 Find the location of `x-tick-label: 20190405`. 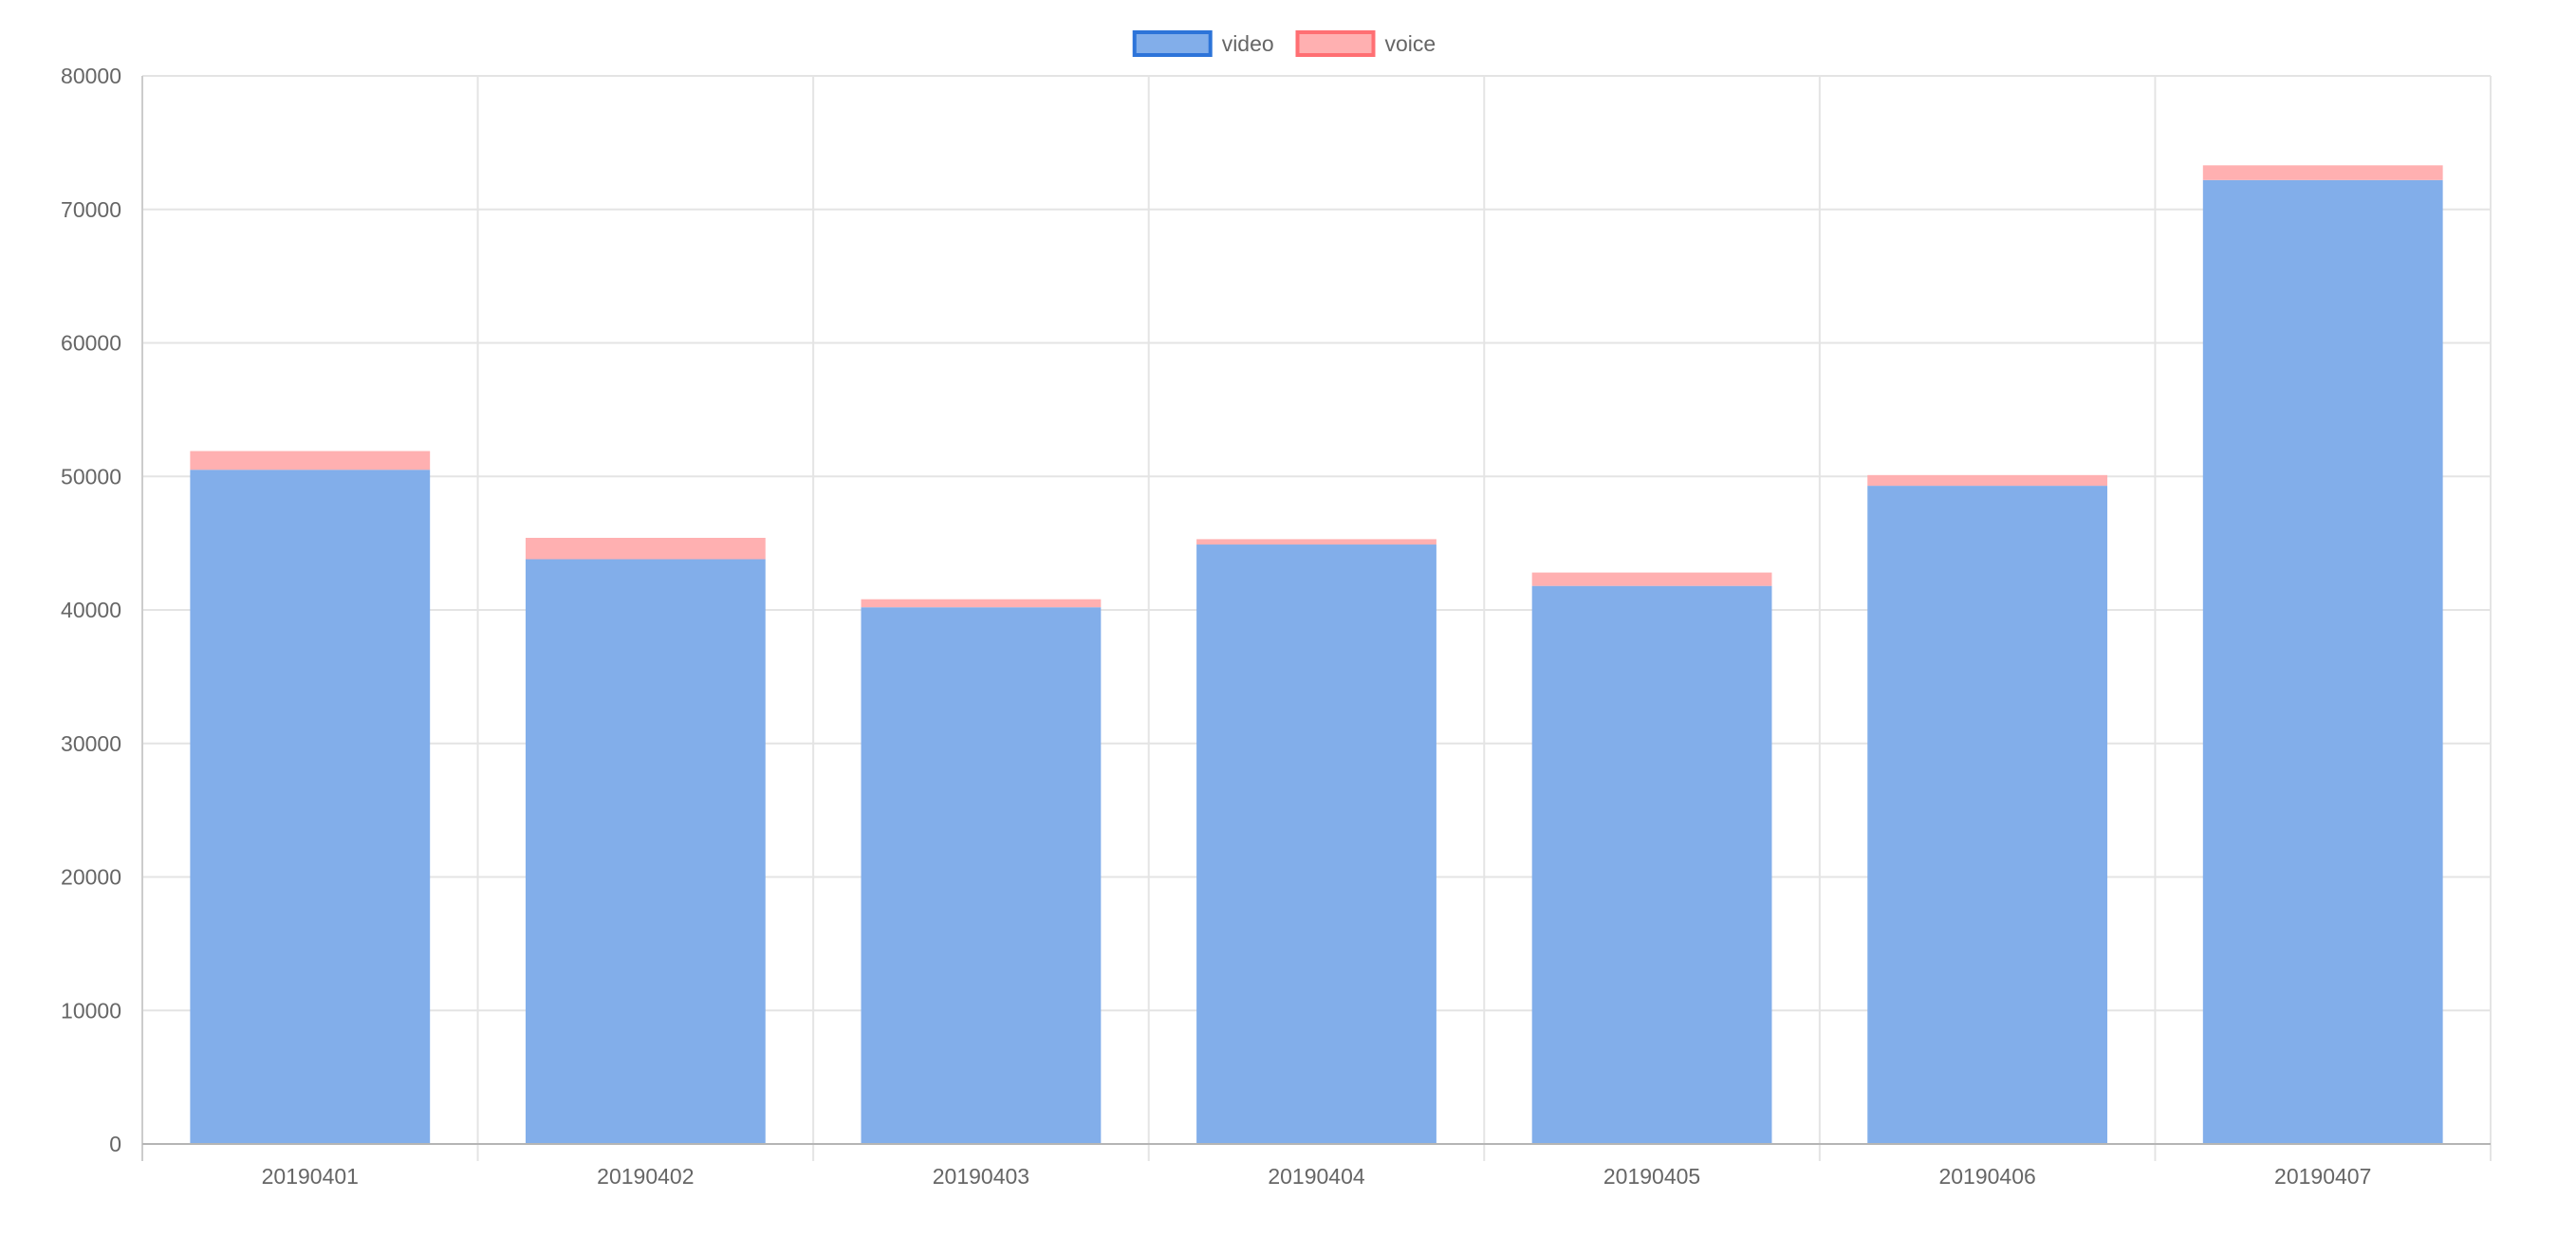

x-tick-label: 20190405 is located at coordinates (1651, 1176).